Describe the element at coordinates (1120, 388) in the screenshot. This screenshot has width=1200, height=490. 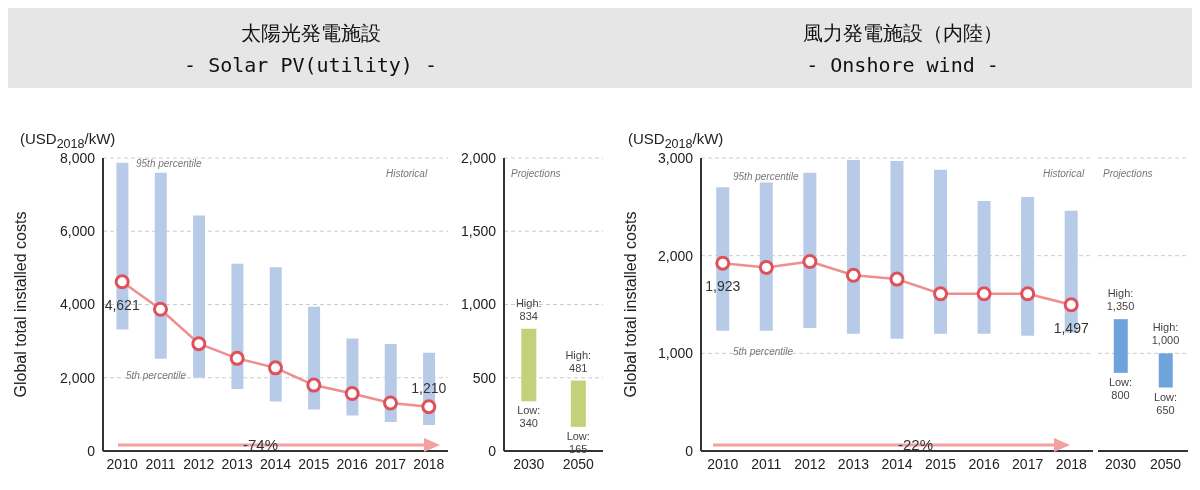
I see `annotation: Low: 800` at that location.